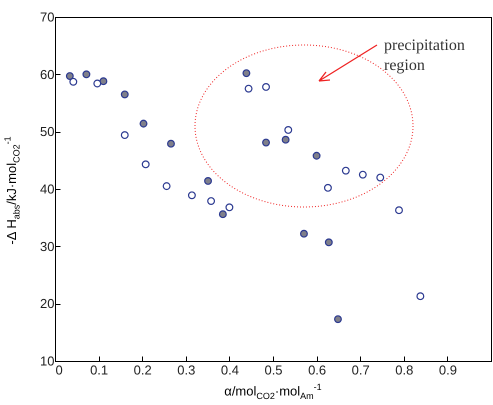 The image size is (493, 405). Describe the element at coordinates (229, 370) in the screenshot. I see `x-tick-label: 0.4` at that location.